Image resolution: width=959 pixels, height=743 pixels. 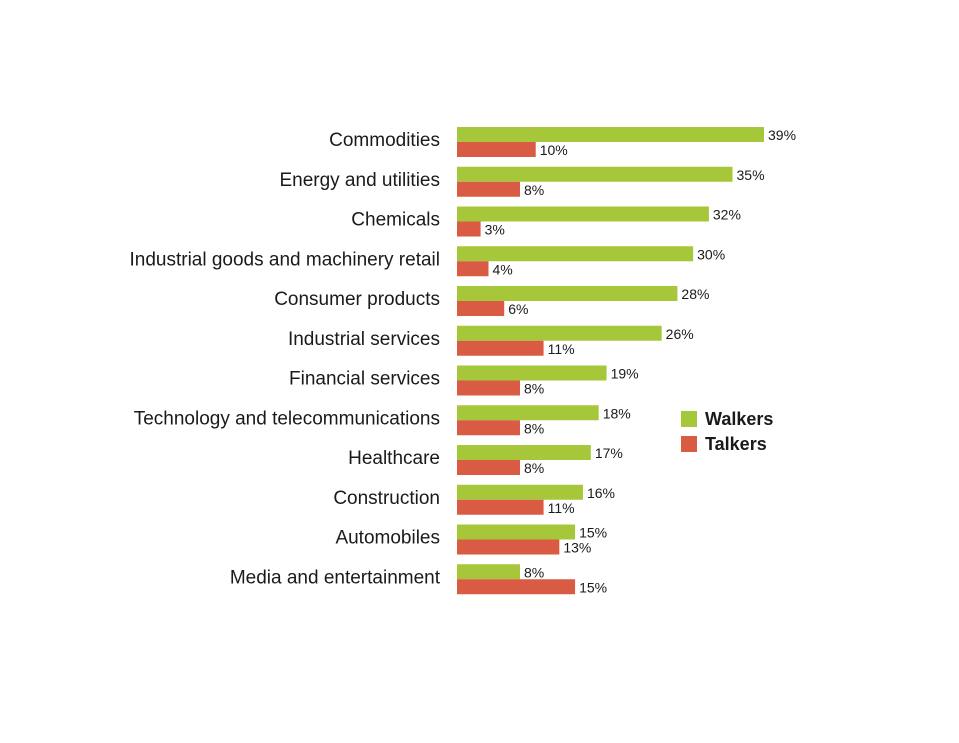 What do you see at coordinates (488, 388) in the screenshot?
I see `bar-talkers-financial-services` at bounding box center [488, 388].